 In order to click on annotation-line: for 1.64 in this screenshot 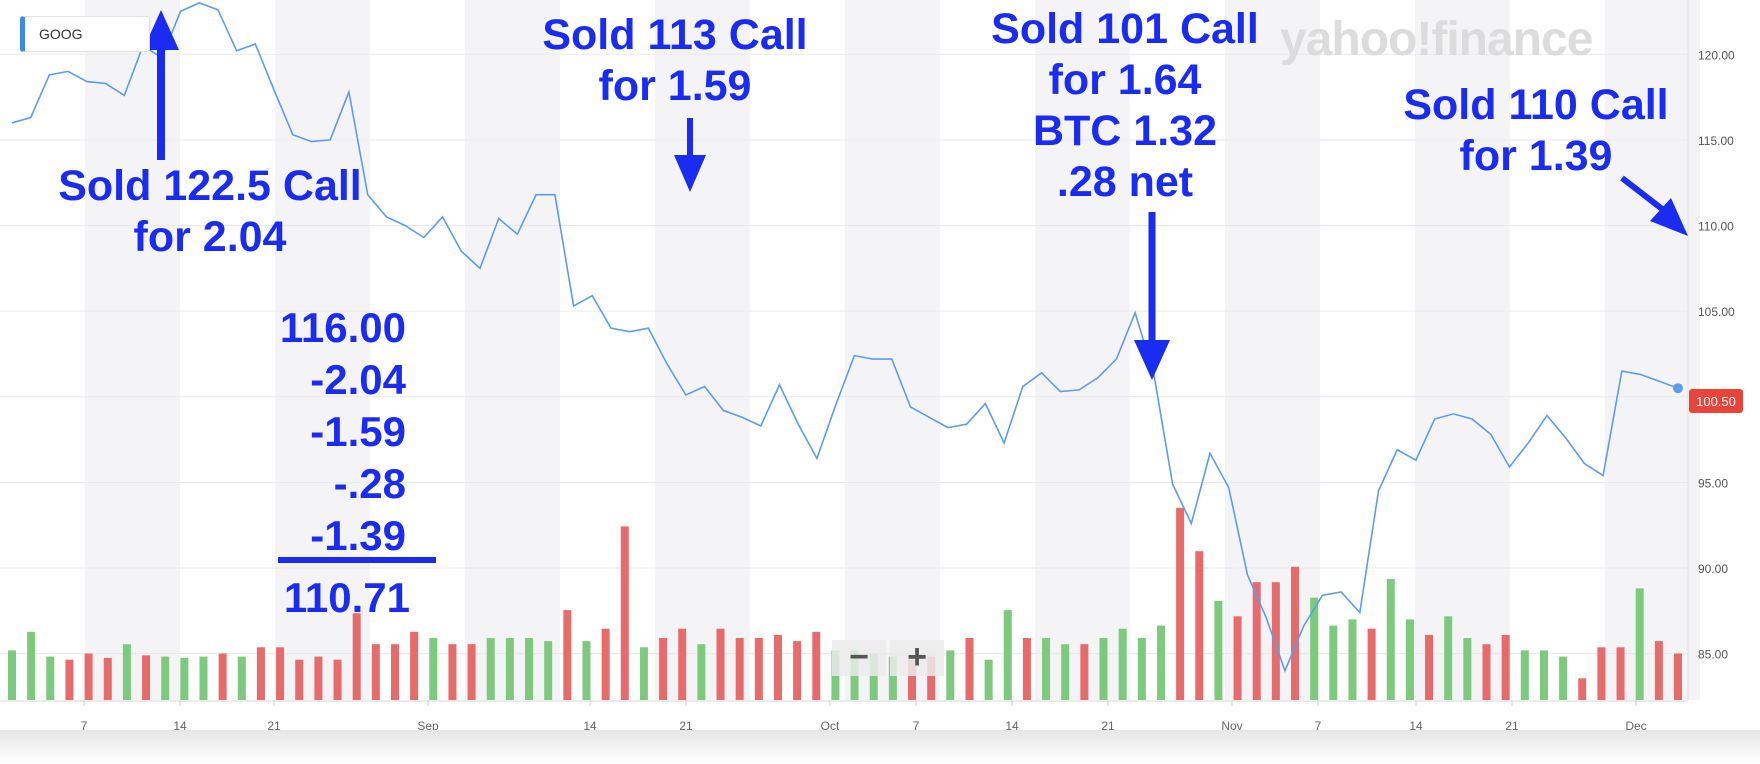, I will do `click(1125, 80)`.